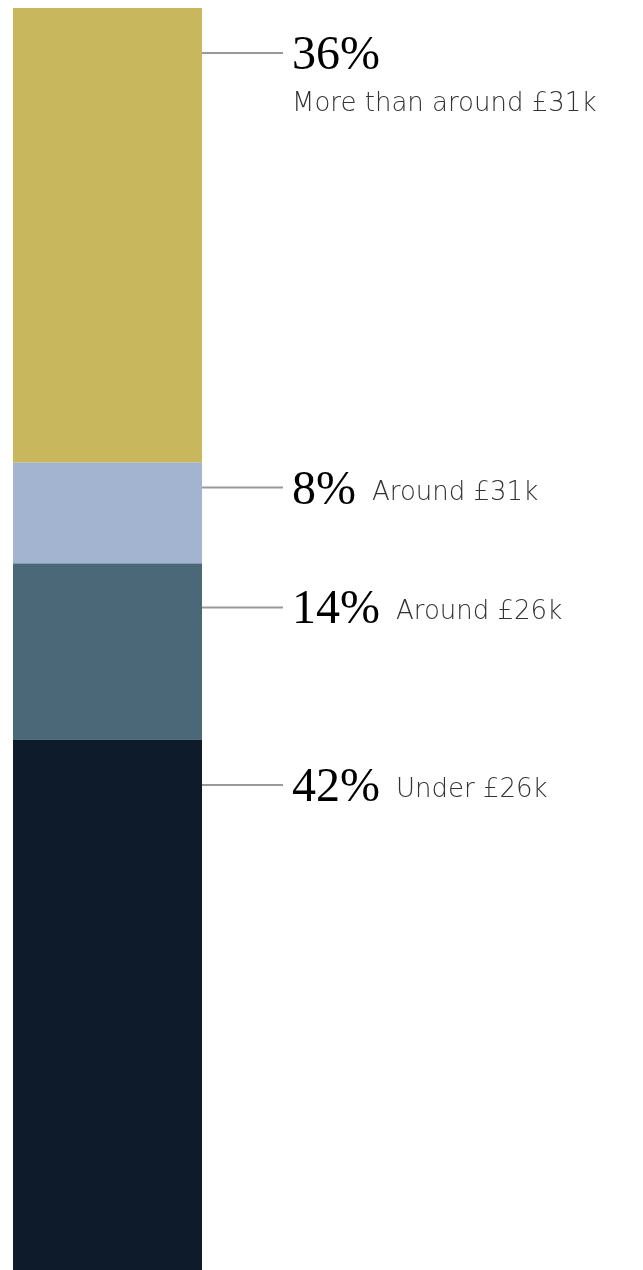 This screenshot has height=1270, width=643. I want to click on data-label: 36%, so click(336, 52).